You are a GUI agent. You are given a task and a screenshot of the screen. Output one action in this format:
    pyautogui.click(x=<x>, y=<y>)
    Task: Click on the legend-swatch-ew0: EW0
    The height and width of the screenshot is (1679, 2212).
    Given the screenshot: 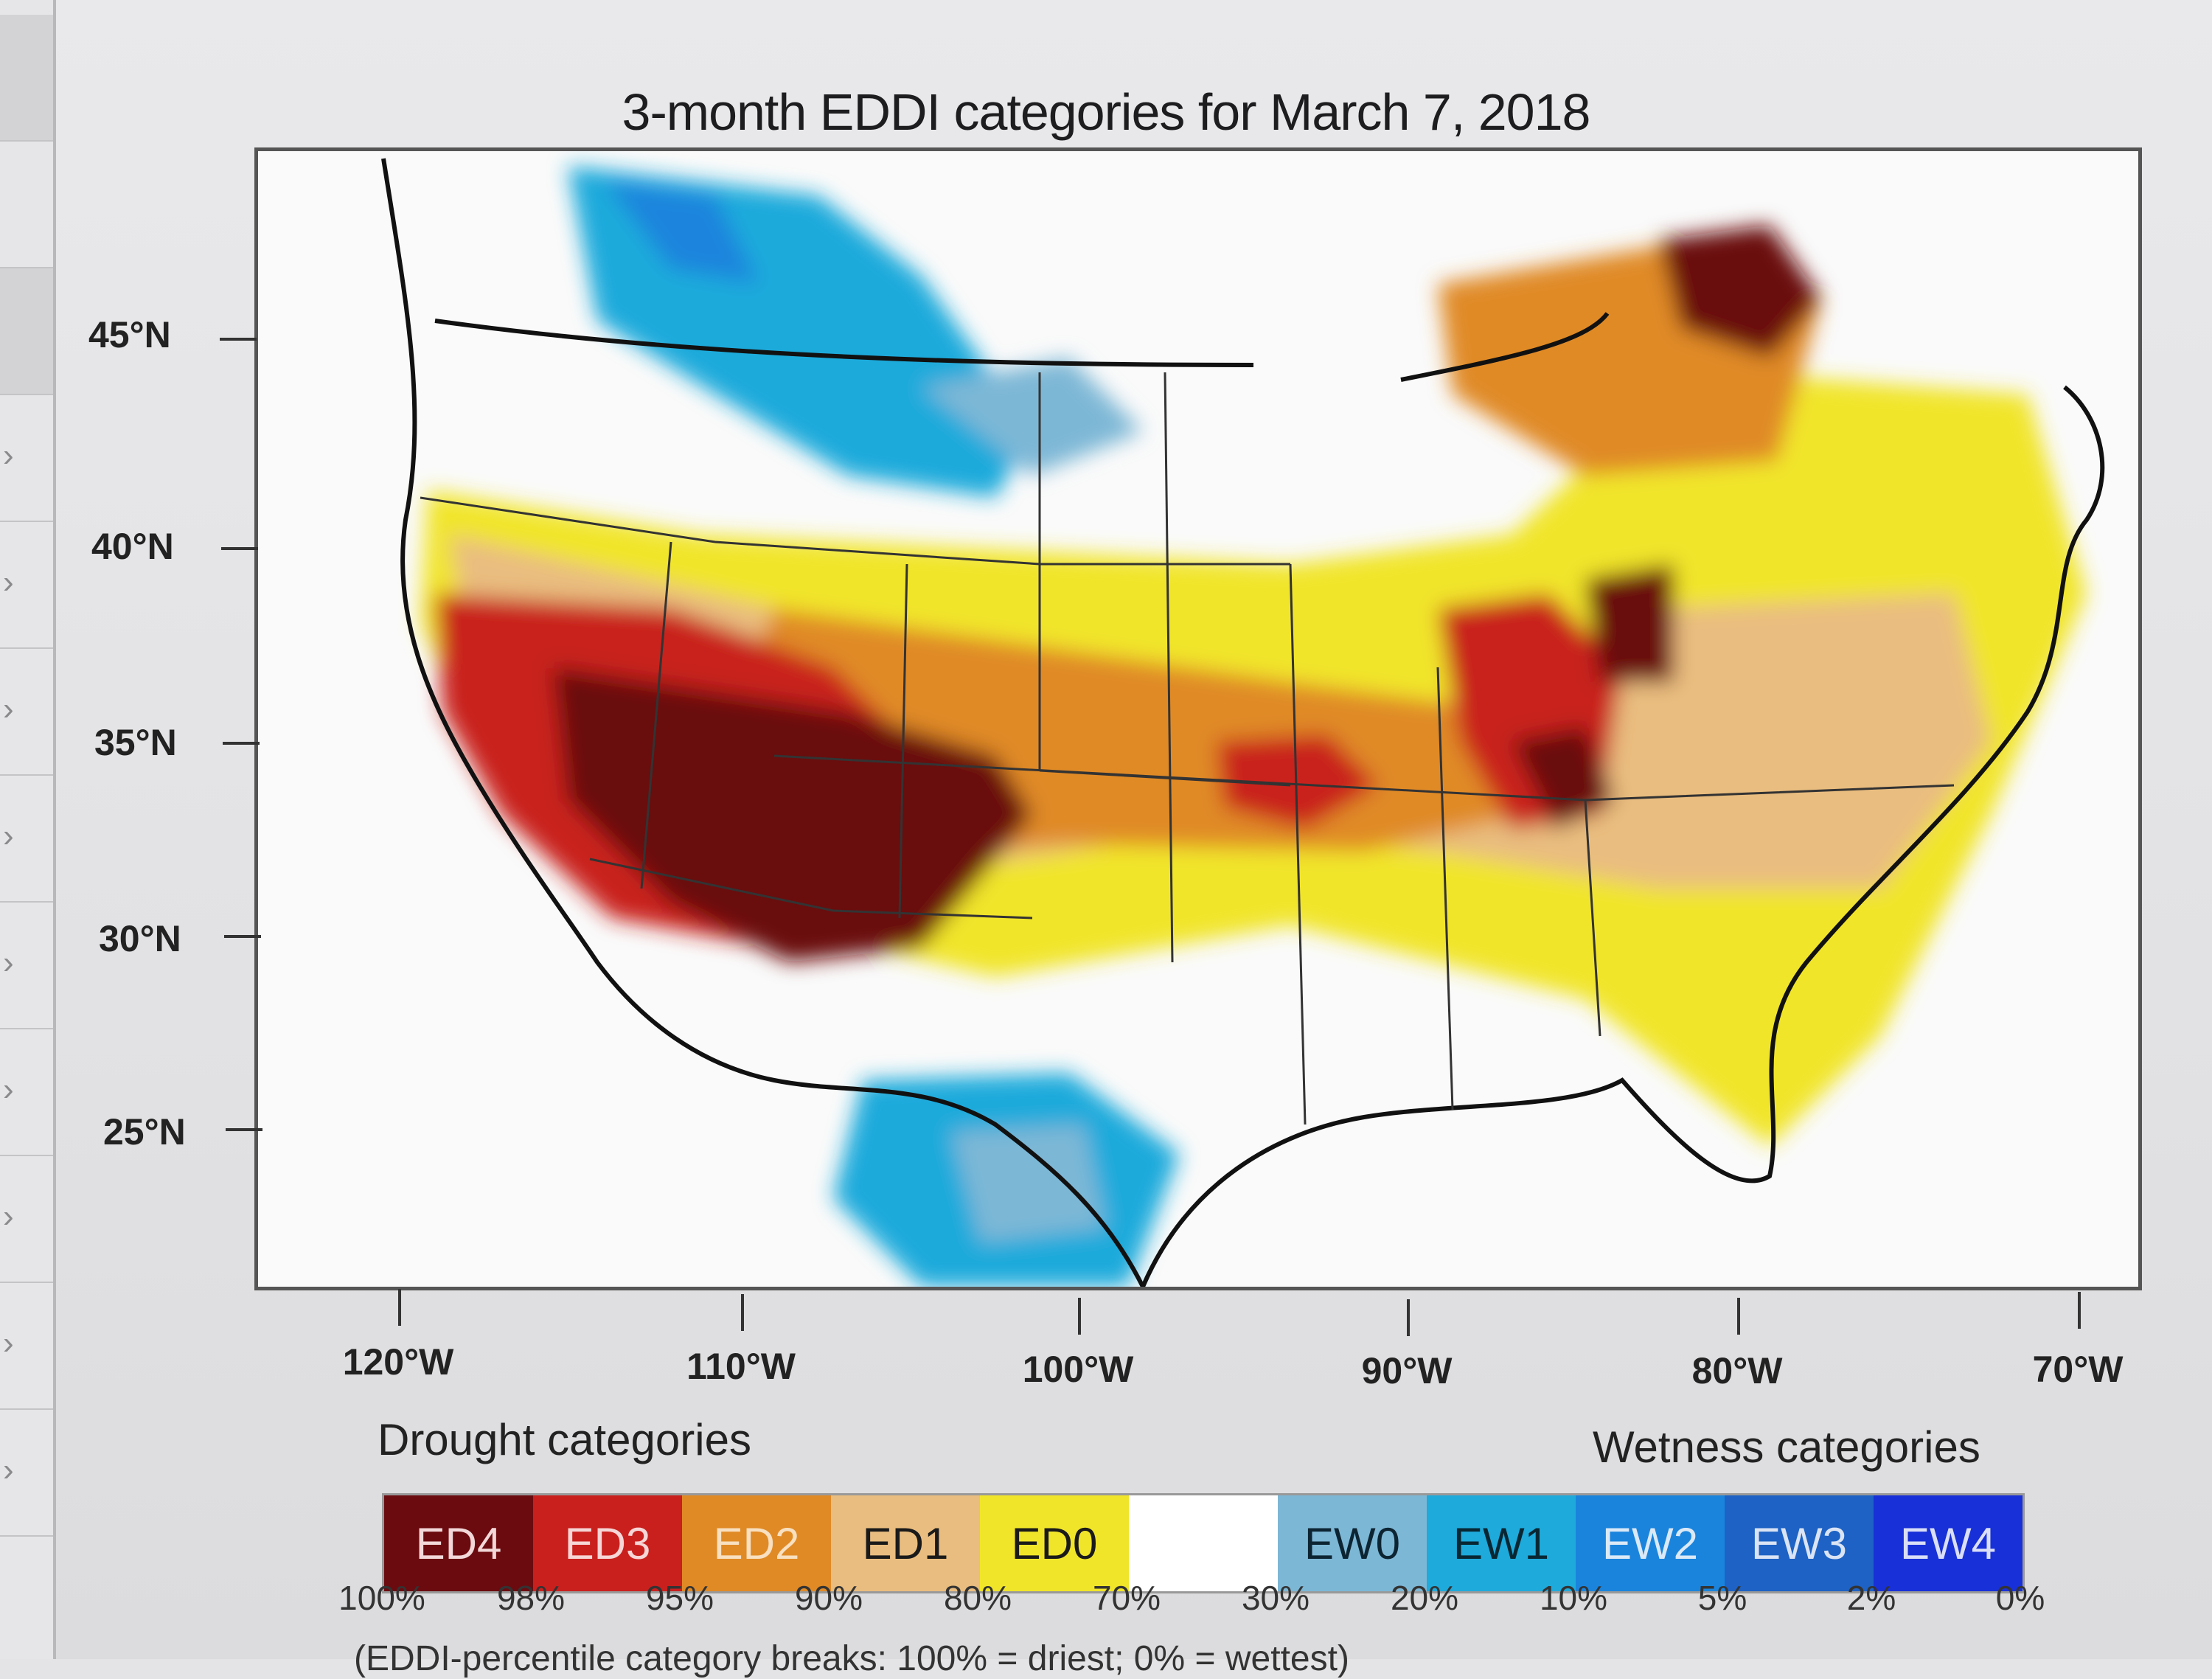 What is the action you would take?
    pyautogui.click(x=1352, y=1543)
    